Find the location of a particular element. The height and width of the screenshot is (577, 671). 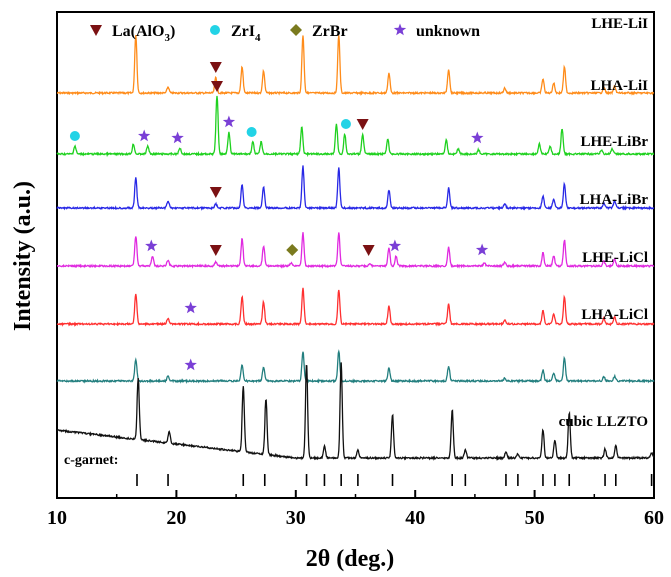

x-tick-label-50: 50 is located at coordinates (535, 518).